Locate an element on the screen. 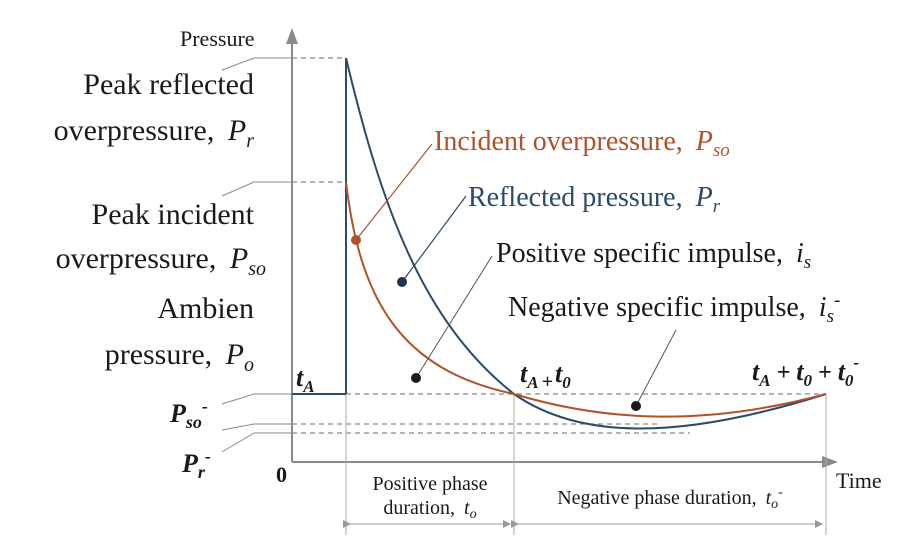 This screenshot has height=548, width=924. neg-impulse-dot is located at coordinates (636, 406).